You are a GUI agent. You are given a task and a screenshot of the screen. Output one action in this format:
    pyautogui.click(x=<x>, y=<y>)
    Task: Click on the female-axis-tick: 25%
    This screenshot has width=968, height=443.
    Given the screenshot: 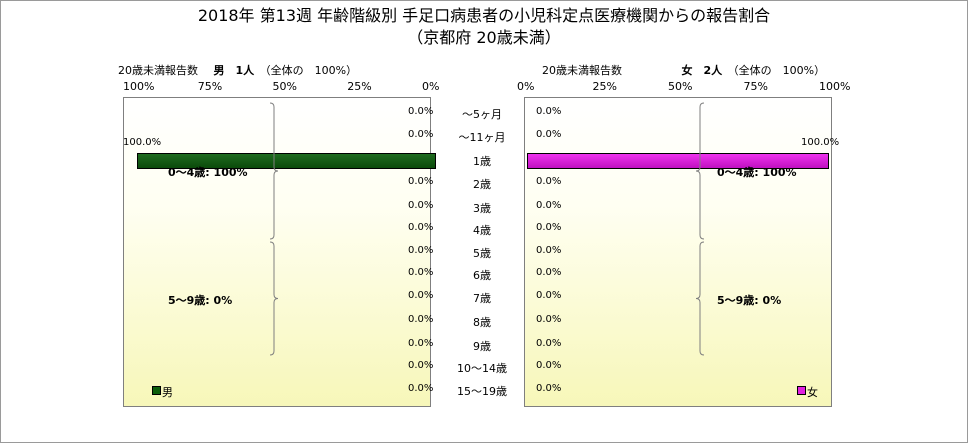 What is the action you would take?
    pyautogui.click(x=604, y=86)
    